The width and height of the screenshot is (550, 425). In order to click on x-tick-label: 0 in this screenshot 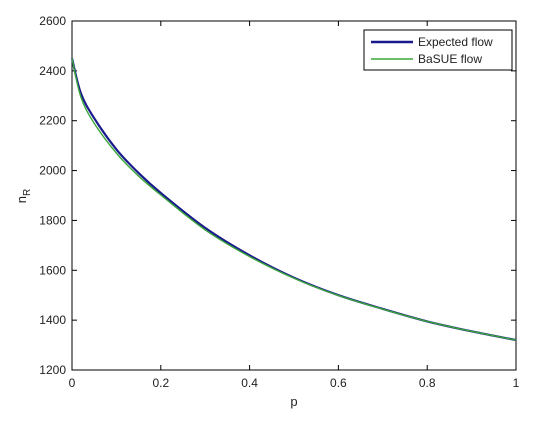, I will do `click(72, 383)`.